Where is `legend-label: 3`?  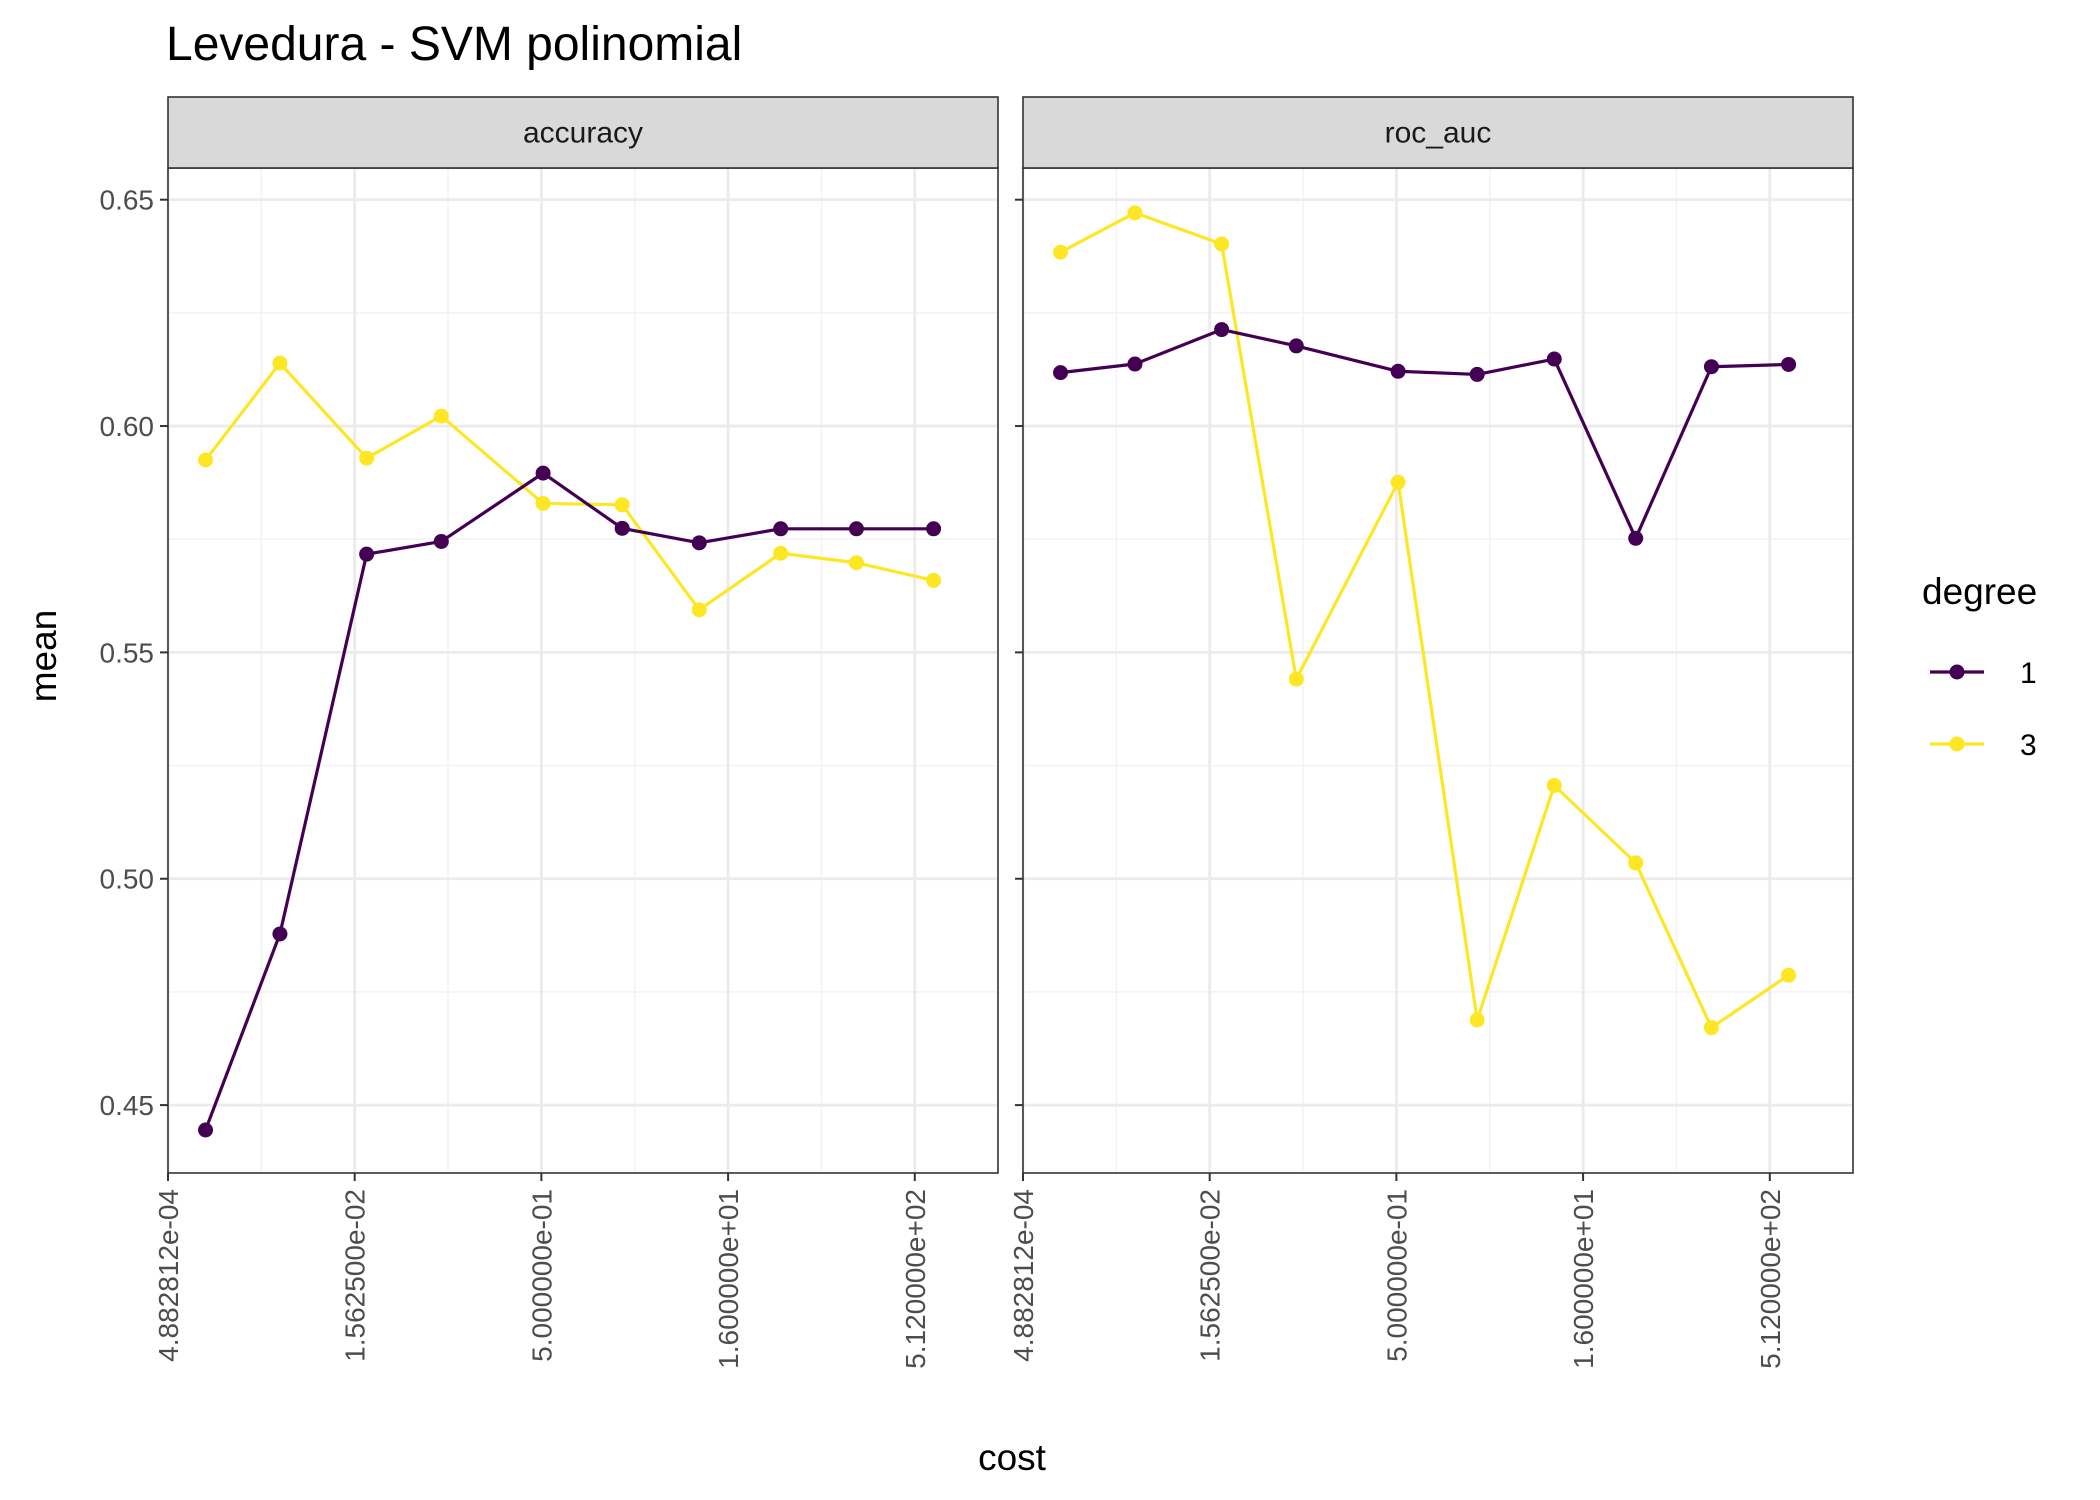 legend-label: 3 is located at coordinates (2028, 745).